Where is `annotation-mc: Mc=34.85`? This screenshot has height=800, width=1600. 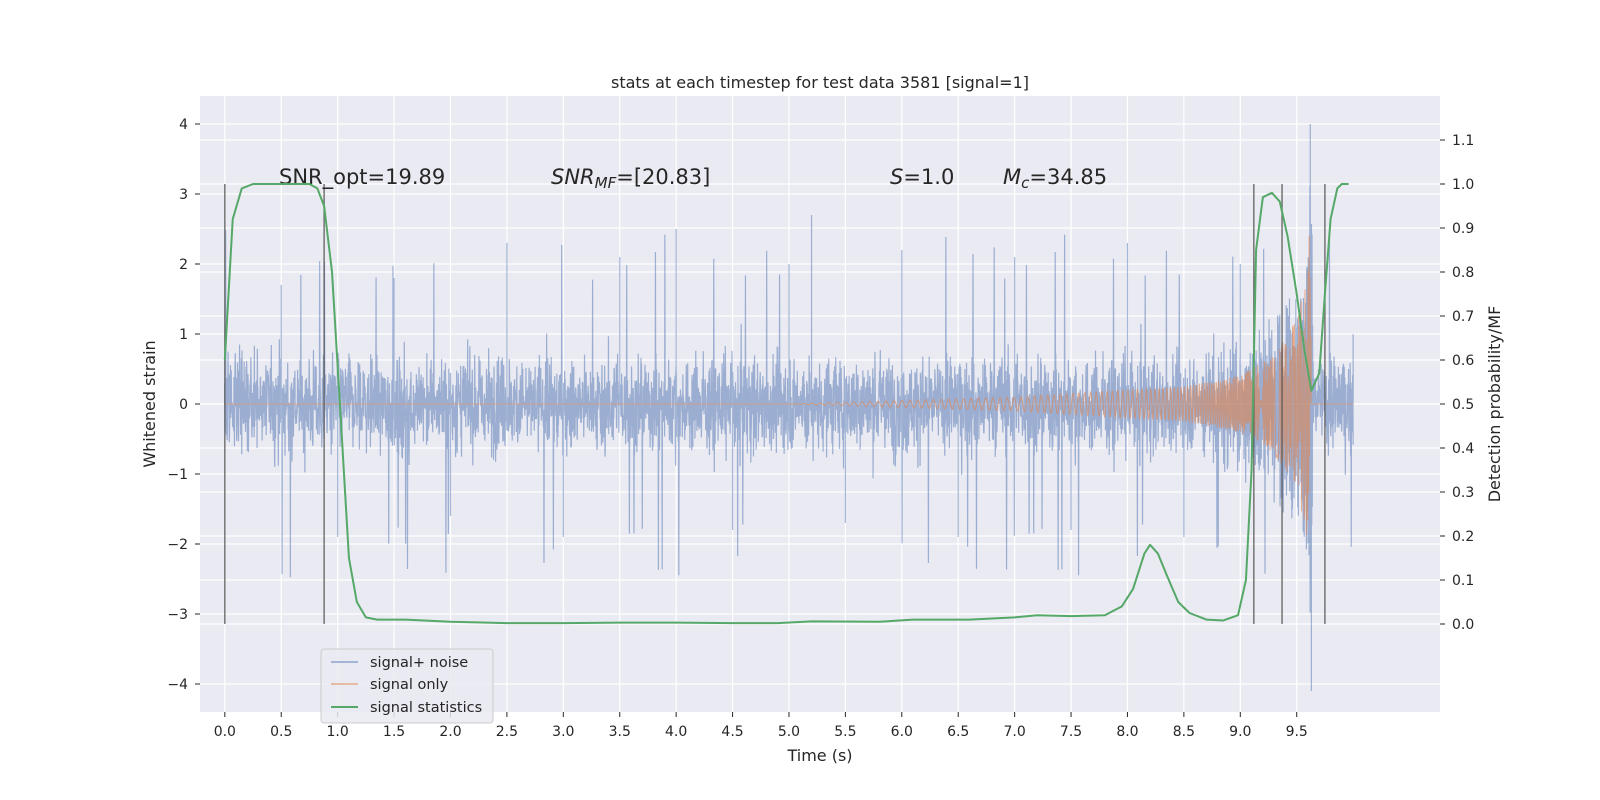 annotation-mc: Mc=34.85 is located at coordinates (1055, 178).